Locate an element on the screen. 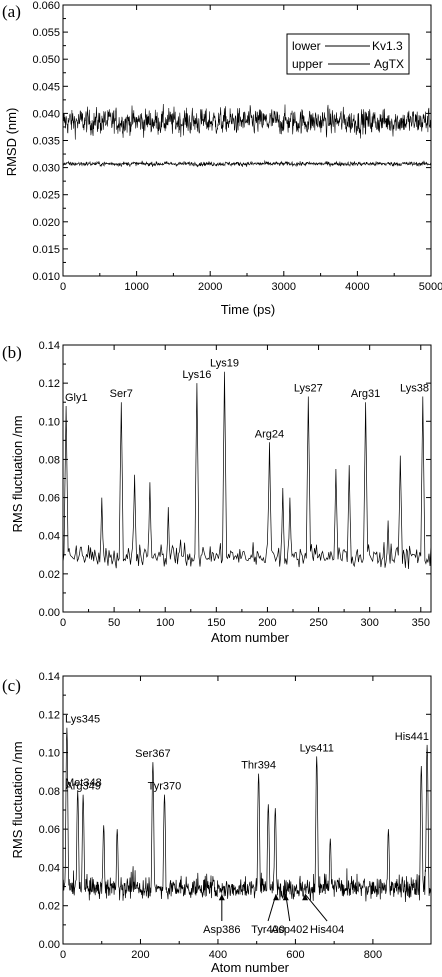 Image resolution: width=442 pixels, height=977 pixels. xtick-label: 600 is located at coordinates (295, 955).